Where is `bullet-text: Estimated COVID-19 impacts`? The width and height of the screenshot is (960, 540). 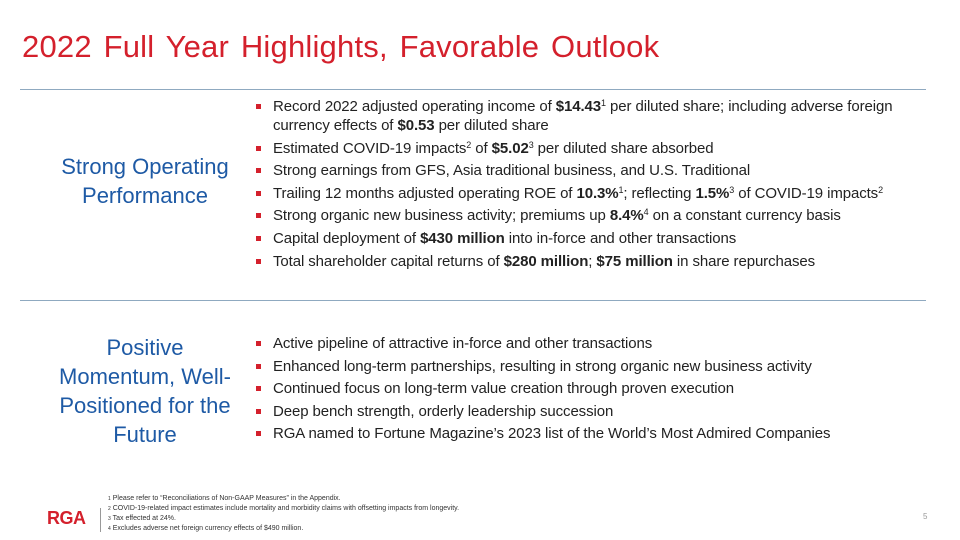
bullet-text: Estimated COVID-19 impacts is located at coordinates (370, 148).